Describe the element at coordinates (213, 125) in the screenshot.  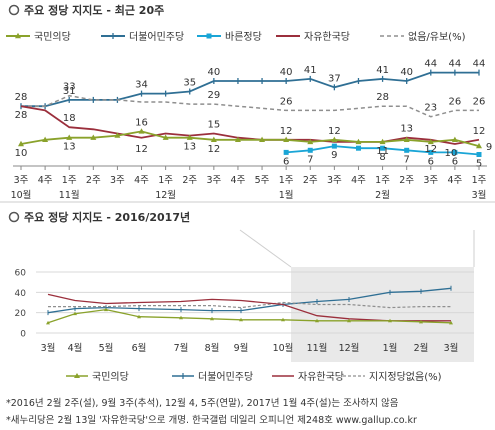
I see `top-value-label: 15` at that location.